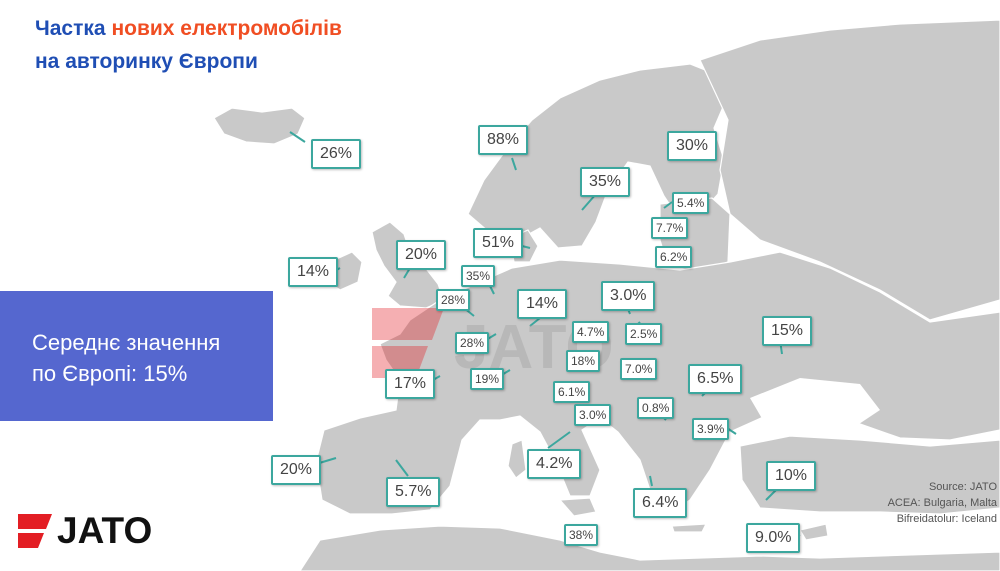 Image resolution: width=1000 pixels, height=571 pixels. I want to click on value-callout-26: 3.9%, so click(711, 429).